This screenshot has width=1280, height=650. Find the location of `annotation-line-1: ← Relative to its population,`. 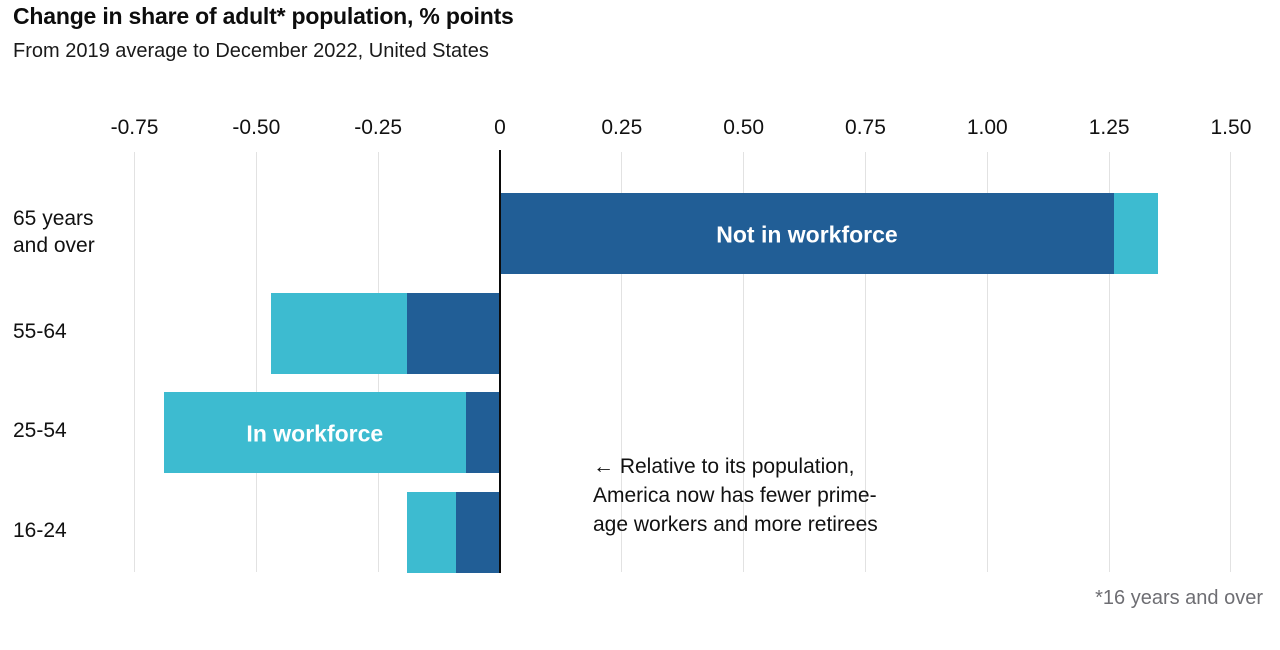

annotation-line-1: ← Relative to its population, is located at coordinates (724, 466).